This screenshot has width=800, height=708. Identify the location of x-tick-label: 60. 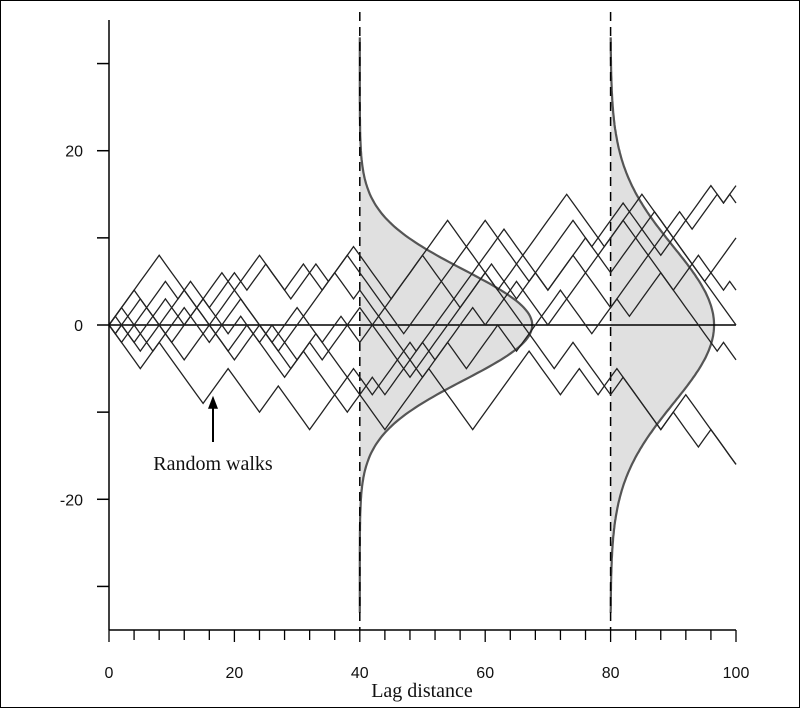
(485, 673).